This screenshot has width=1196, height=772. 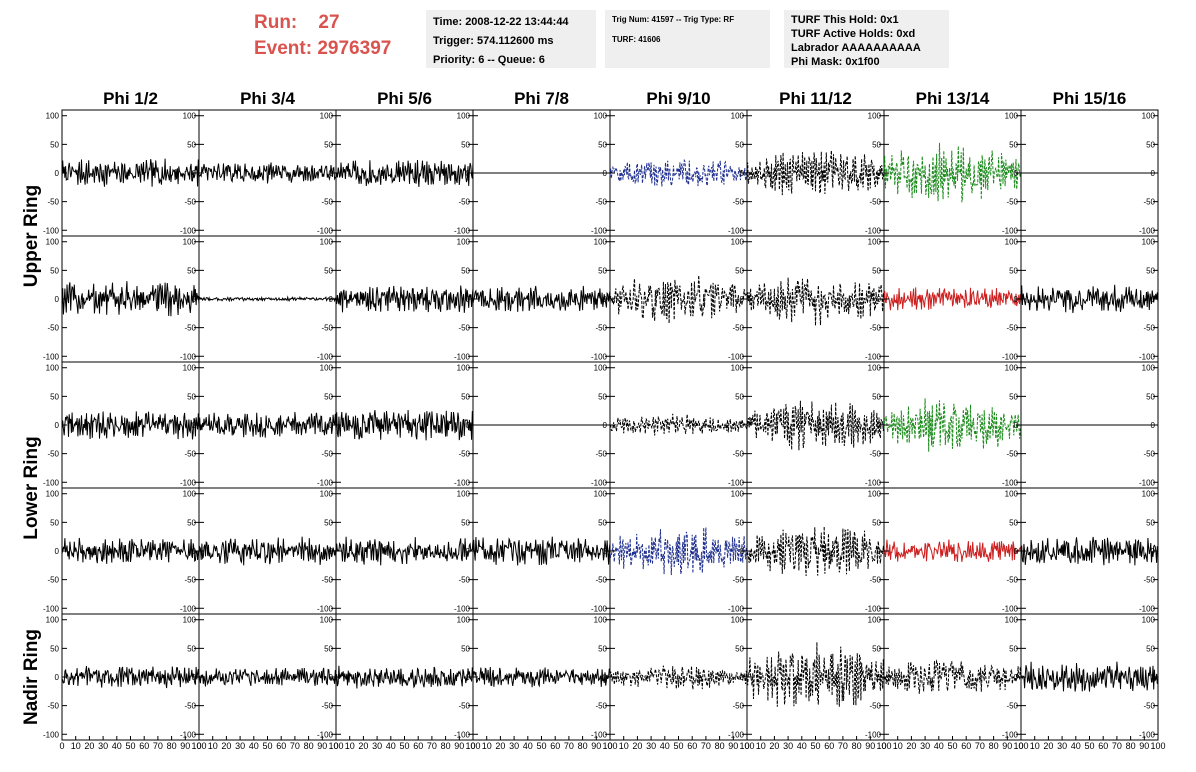 What do you see at coordinates (815, 98) in the screenshot?
I see `column-header: Phi 11/12` at bounding box center [815, 98].